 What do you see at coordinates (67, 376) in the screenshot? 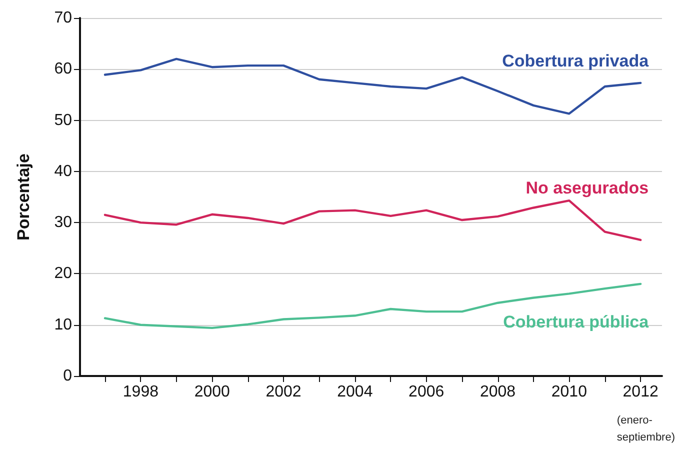
I see `y-tick-label: 0` at bounding box center [67, 376].